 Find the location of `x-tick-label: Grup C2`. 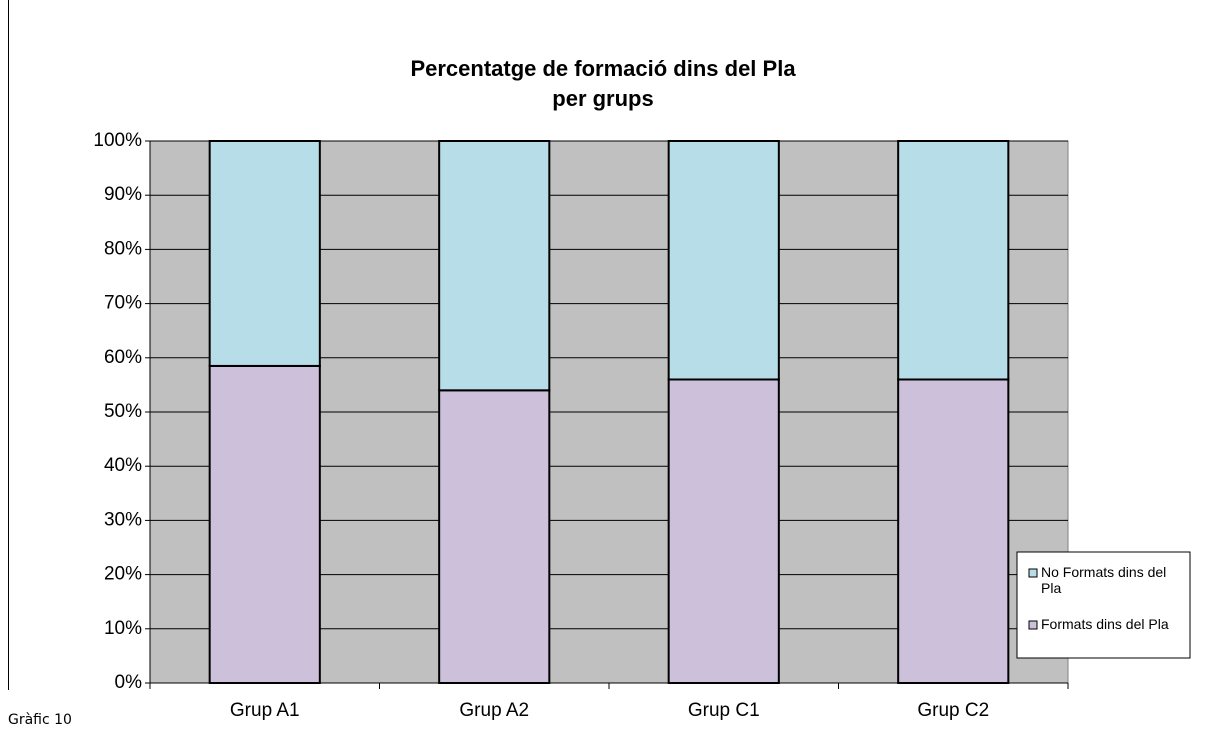

x-tick-label: Grup C2 is located at coordinates (953, 710).